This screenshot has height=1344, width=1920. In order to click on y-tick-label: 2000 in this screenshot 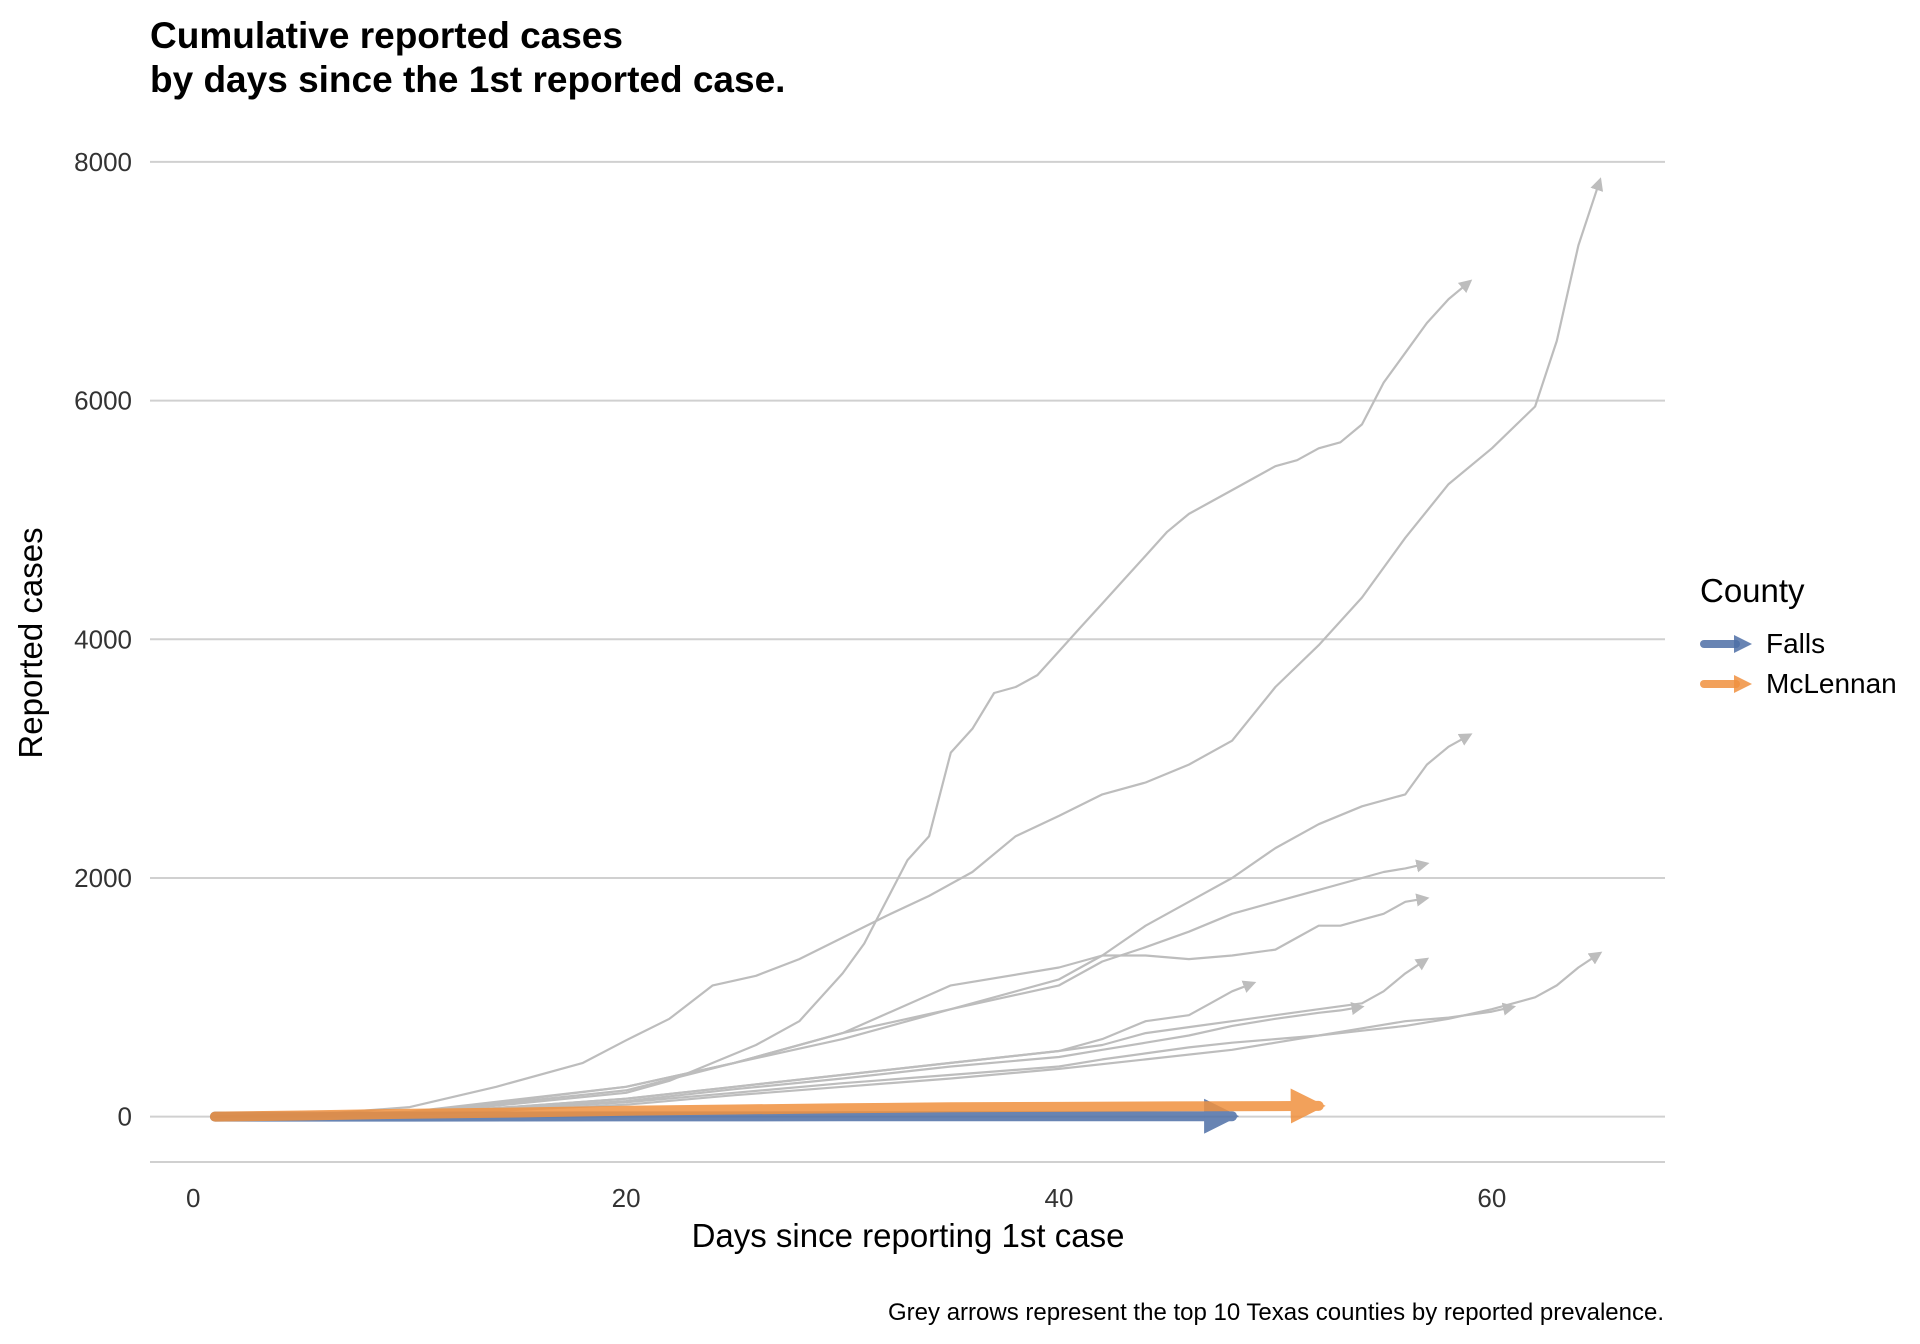, I will do `click(103, 878)`.